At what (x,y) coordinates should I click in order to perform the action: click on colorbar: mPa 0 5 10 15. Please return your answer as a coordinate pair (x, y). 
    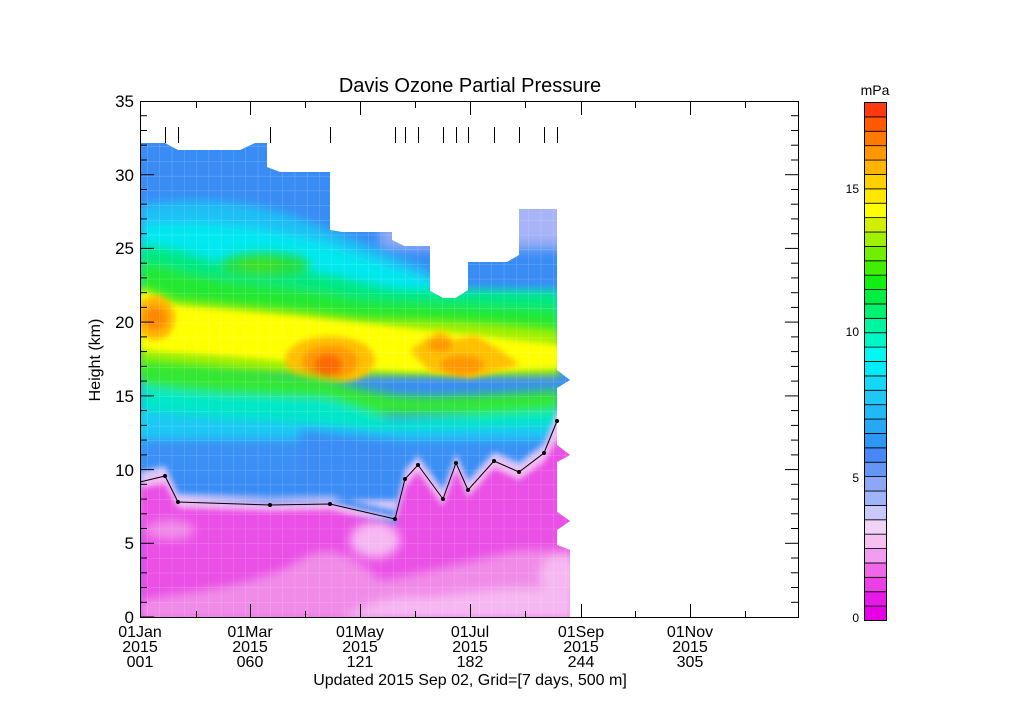
    Looking at the image, I should click on (868, 353).